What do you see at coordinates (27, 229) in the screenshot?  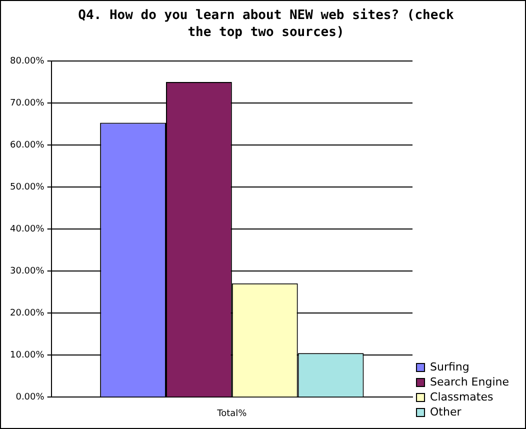 I see `y-tick-label: 40.00%` at bounding box center [27, 229].